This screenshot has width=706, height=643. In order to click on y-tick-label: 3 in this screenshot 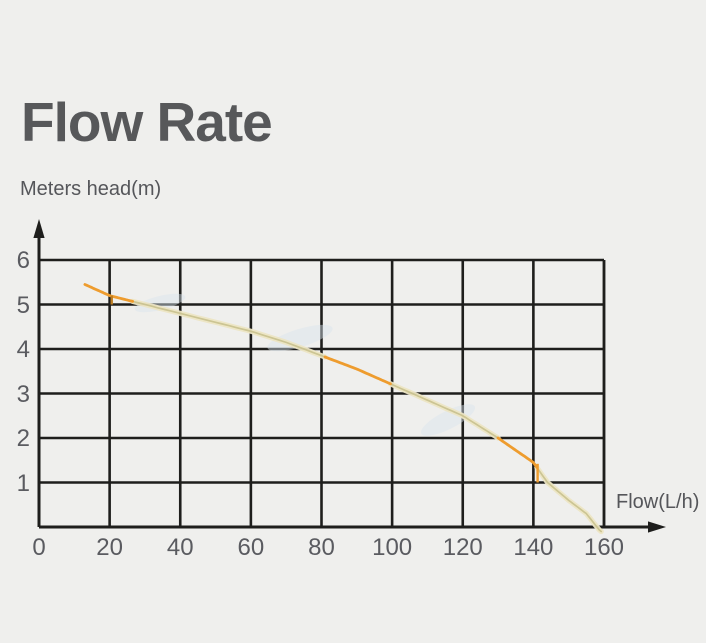, I will do `click(23, 394)`.